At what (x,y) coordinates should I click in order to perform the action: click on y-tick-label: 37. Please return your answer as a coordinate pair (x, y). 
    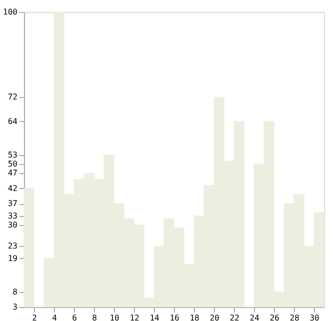
    Looking at the image, I should click on (13, 203).